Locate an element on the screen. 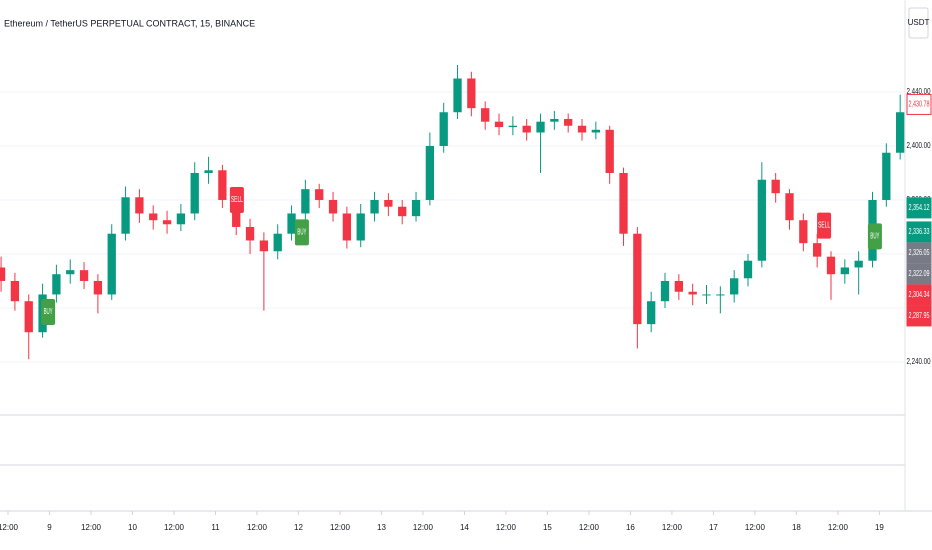 The width and height of the screenshot is (932, 550). signal: SELL is located at coordinates (824, 225).